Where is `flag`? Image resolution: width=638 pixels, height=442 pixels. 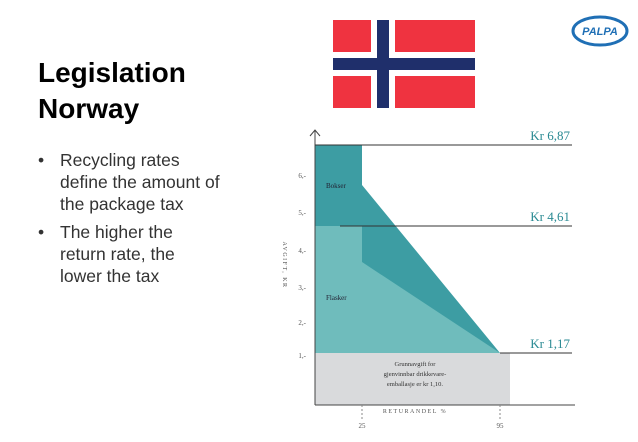 flag is located at coordinates (404, 64).